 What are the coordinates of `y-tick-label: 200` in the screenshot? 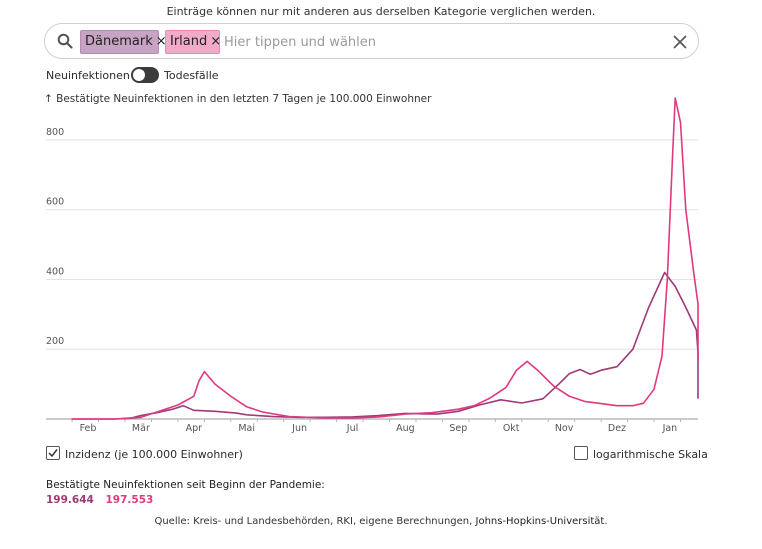 It's located at (55, 341).